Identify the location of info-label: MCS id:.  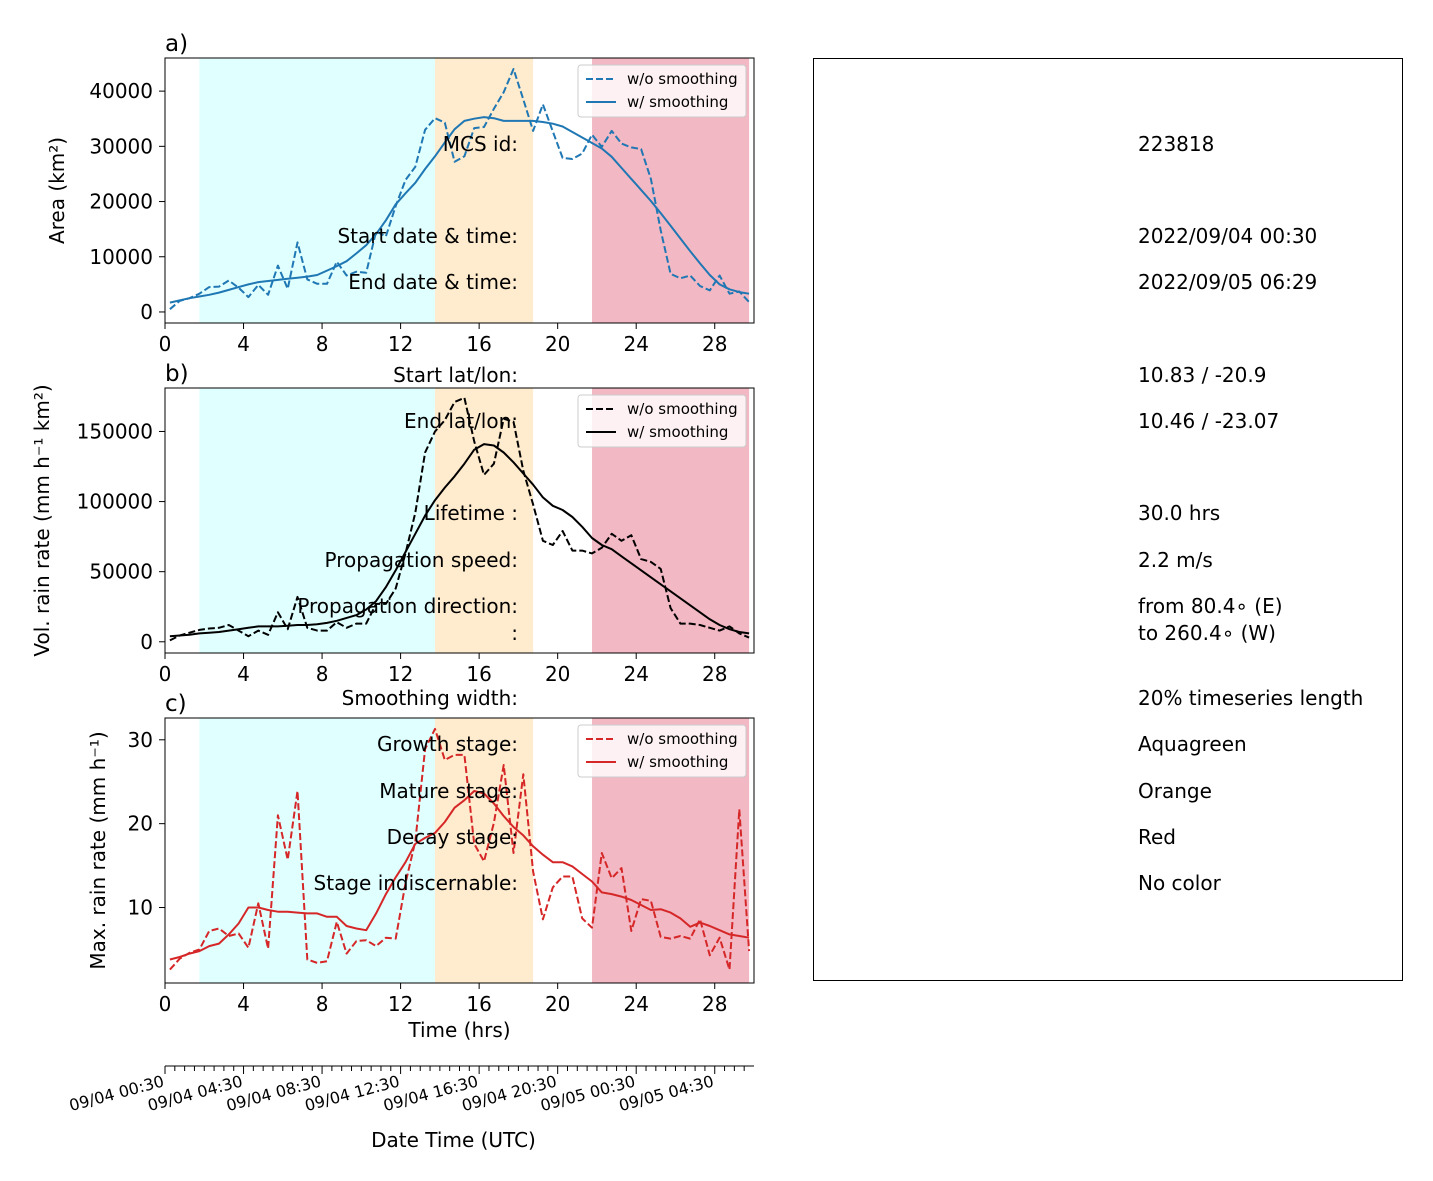
(480, 144).